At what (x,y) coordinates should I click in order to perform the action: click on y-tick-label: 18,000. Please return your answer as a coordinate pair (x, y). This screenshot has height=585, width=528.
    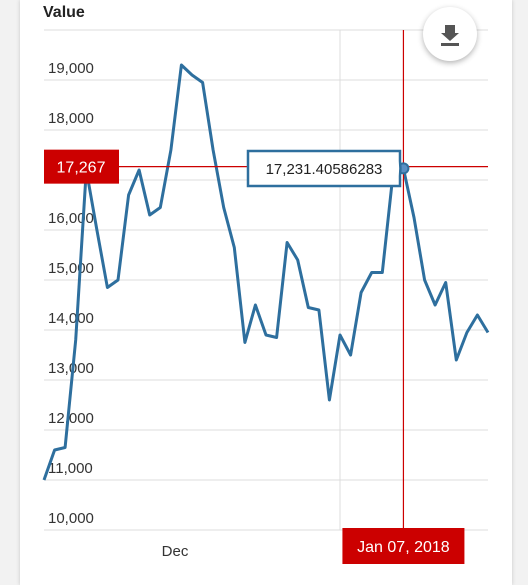
    Looking at the image, I should click on (71, 118).